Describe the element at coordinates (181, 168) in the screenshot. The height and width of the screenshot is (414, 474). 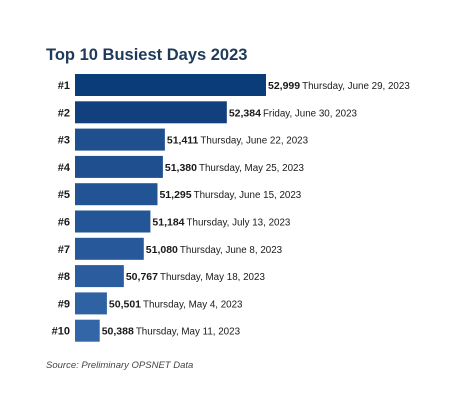
I see `value-label: 51,380` at that location.